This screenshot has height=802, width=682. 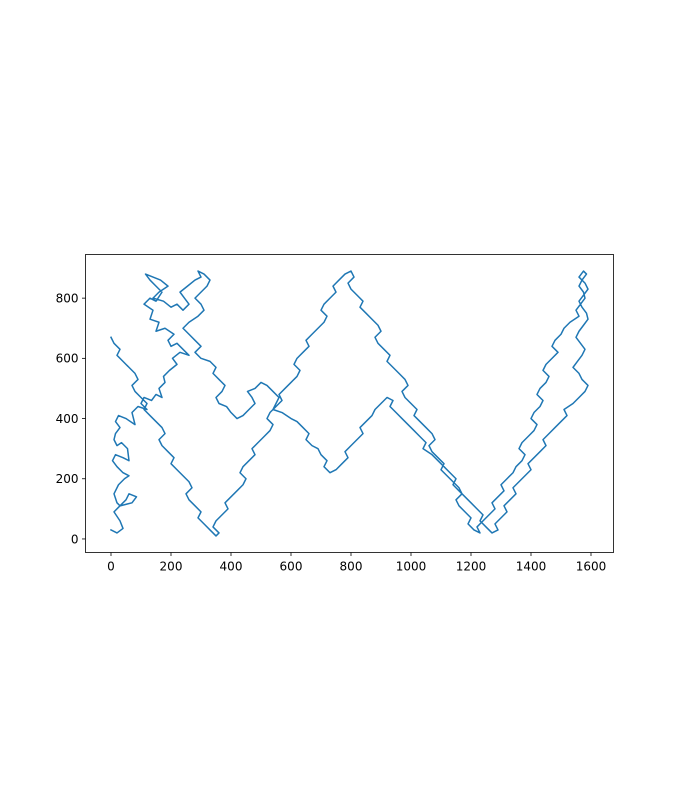 I want to click on y-tick-label: 0, so click(x=75, y=539).